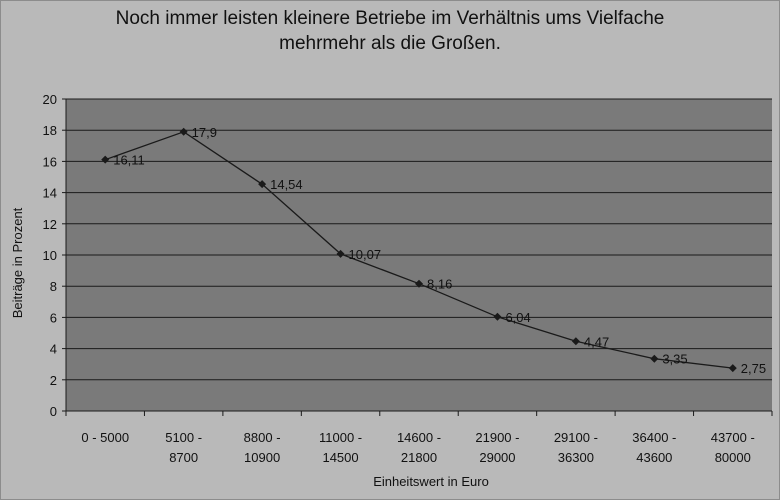 This screenshot has height=500, width=780. I want to click on y-tick-label: 20, so click(50, 99).